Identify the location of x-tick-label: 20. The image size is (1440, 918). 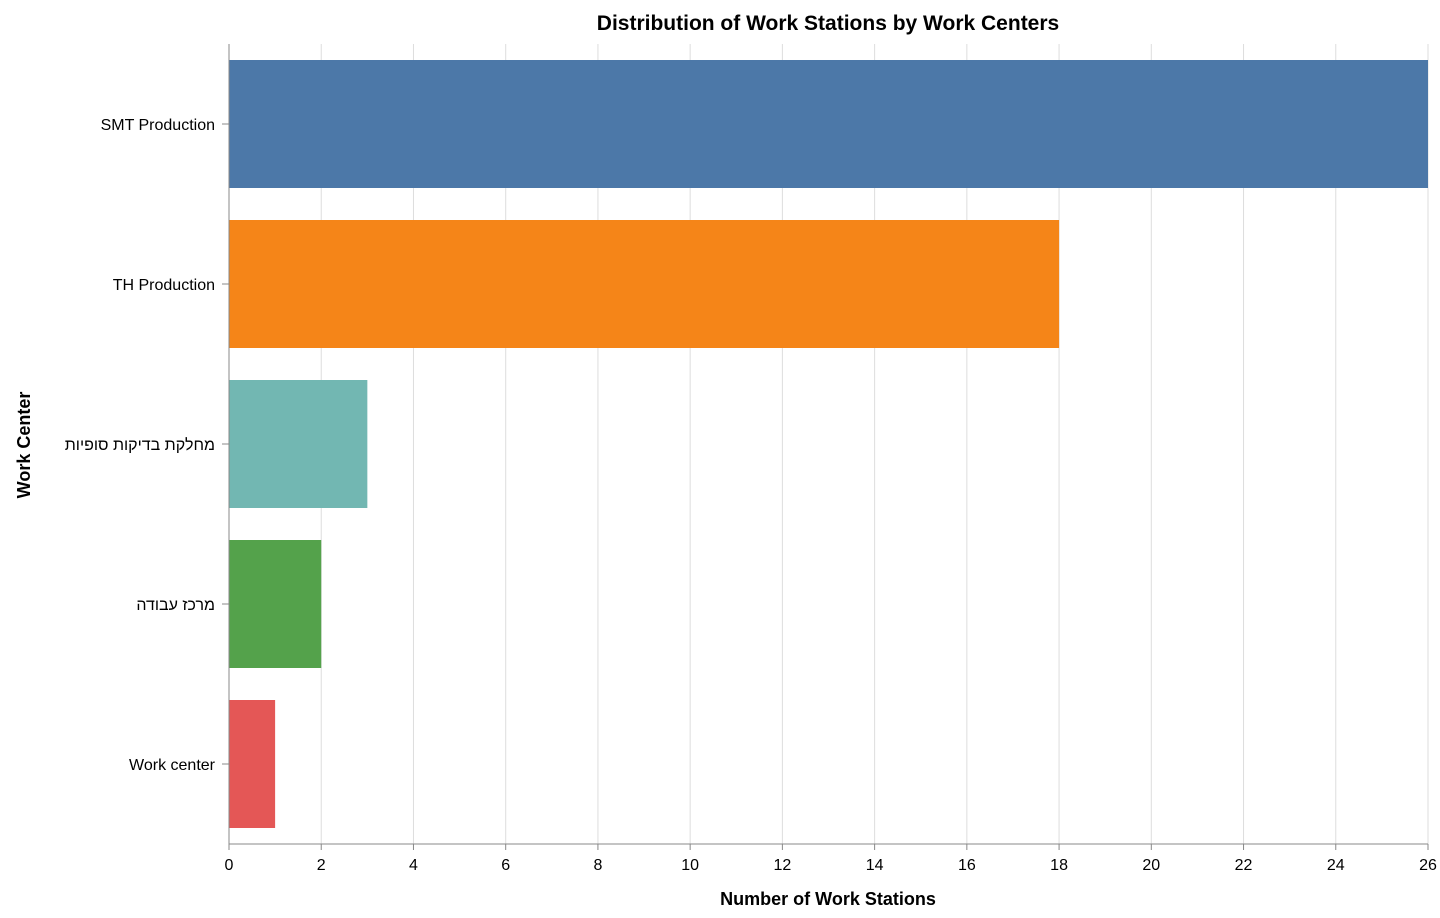
(1151, 865).